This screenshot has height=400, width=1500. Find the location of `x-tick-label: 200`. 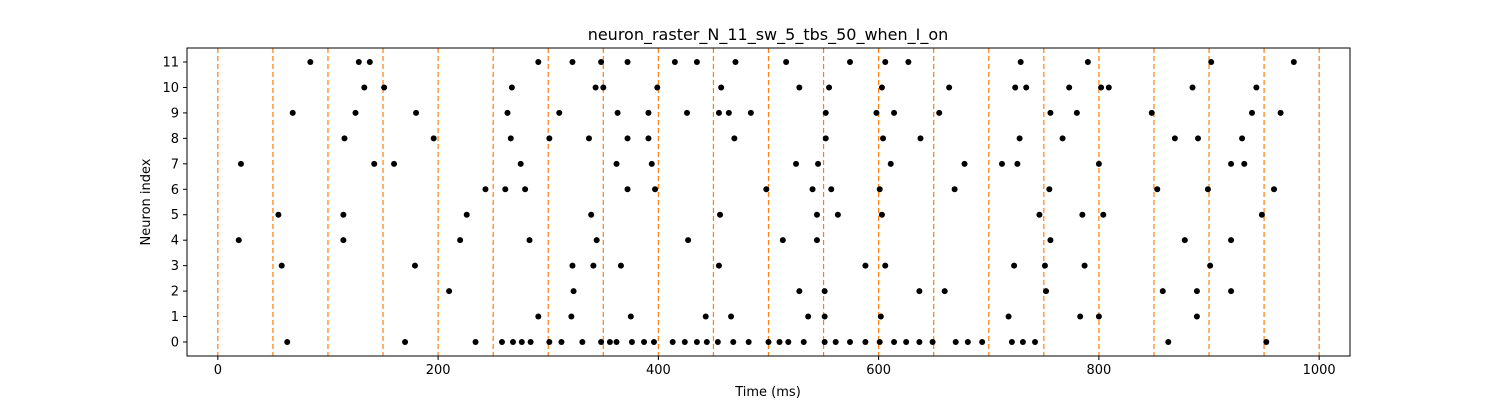

x-tick-label: 200 is located at coordinates (438, 370).